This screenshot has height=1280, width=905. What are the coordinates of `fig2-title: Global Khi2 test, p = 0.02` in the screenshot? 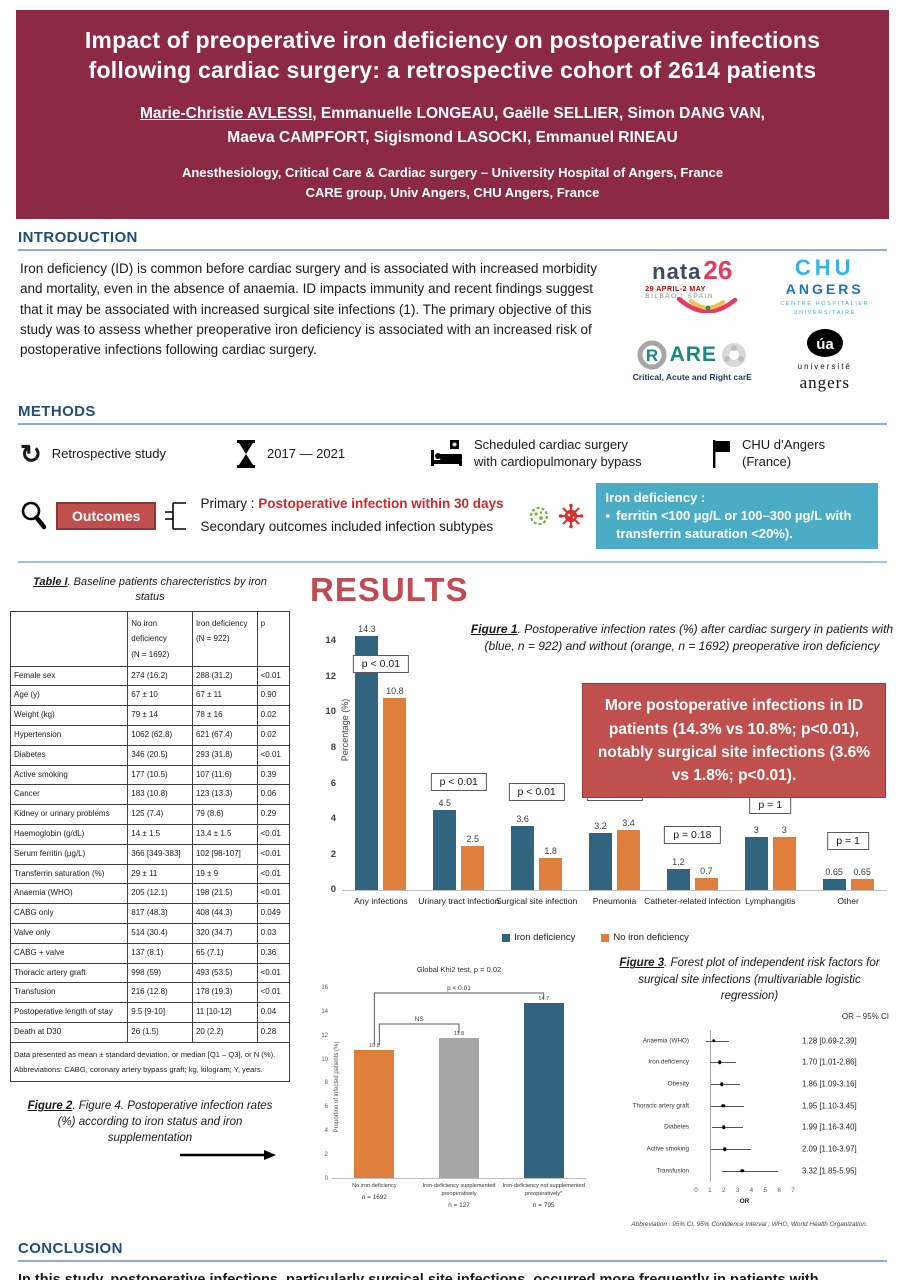 It's located at (459, 970).